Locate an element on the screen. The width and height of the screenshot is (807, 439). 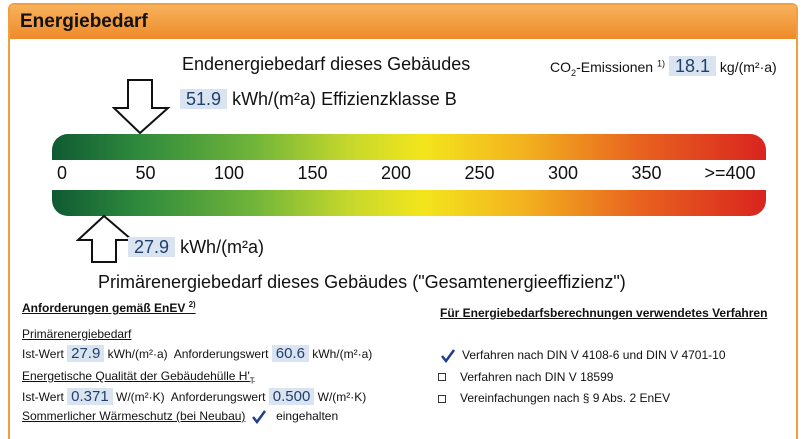
up-arrow is located at coordinates (105, 238).